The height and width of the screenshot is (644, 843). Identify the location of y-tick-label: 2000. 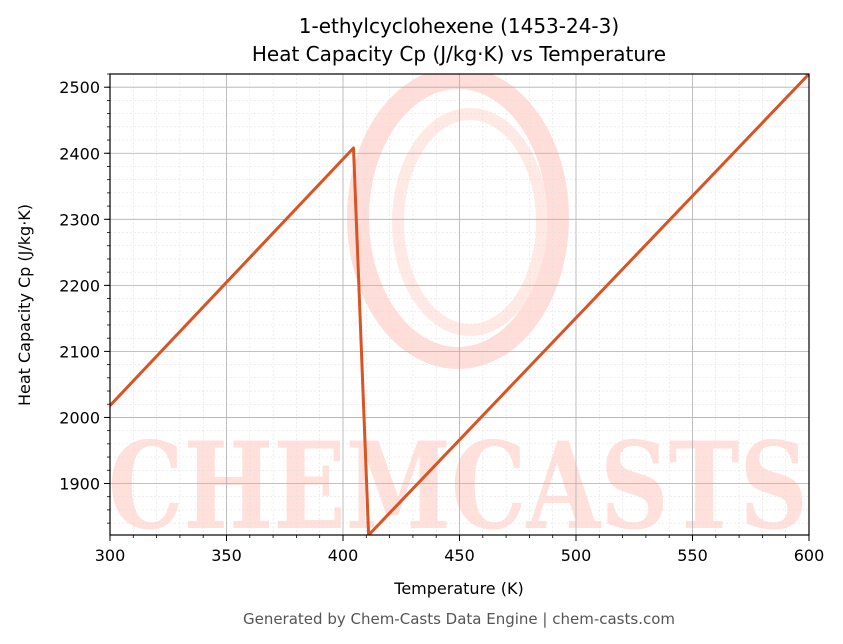
(79, 417).